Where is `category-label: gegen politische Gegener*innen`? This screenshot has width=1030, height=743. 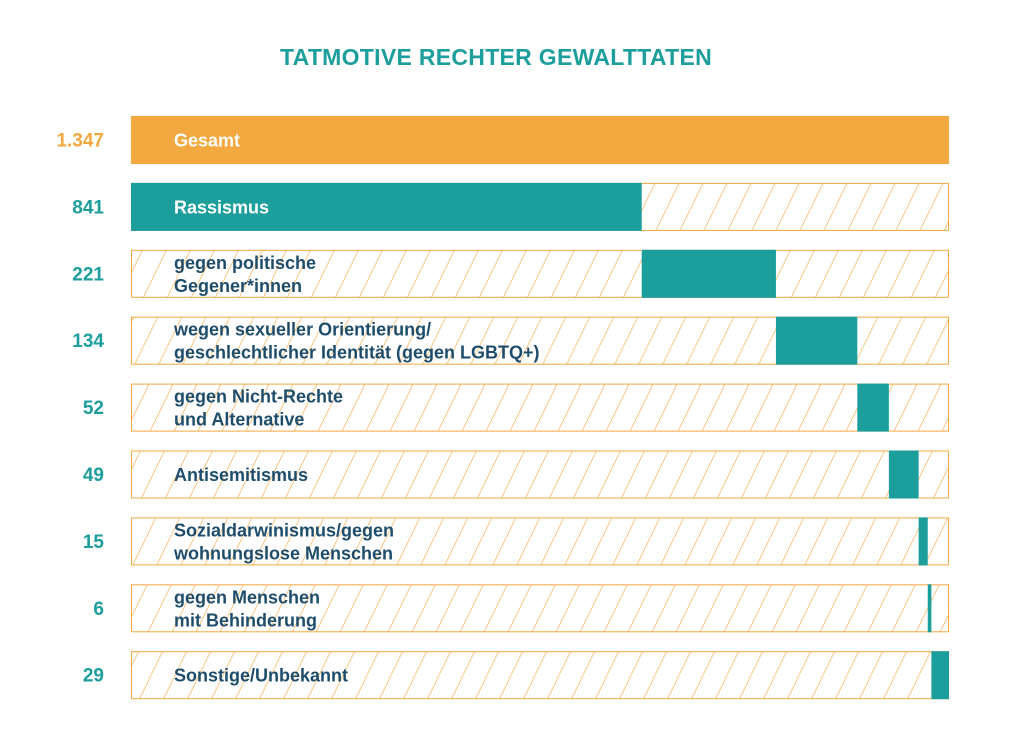
category-label: gegen politische Gegener*innen is located at coordinates (245, 274).